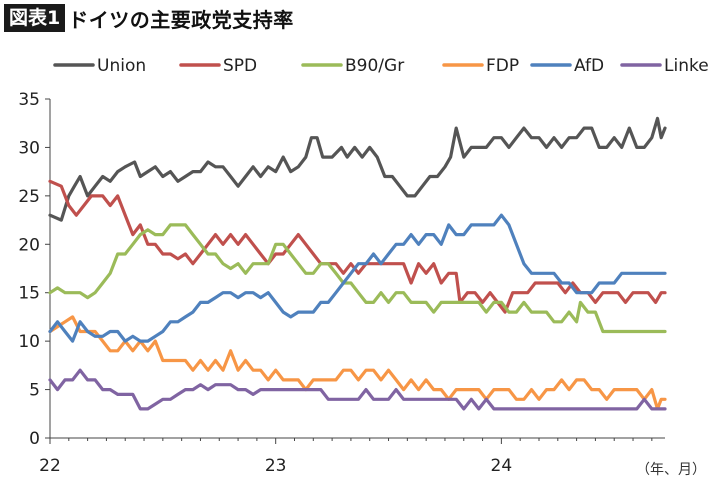 This screenshot has height=484, width=710. What do you see at coordinates (502, 466) in the screenshot?
I see `x-tick-label: 24` at bounding box center [502, 466].